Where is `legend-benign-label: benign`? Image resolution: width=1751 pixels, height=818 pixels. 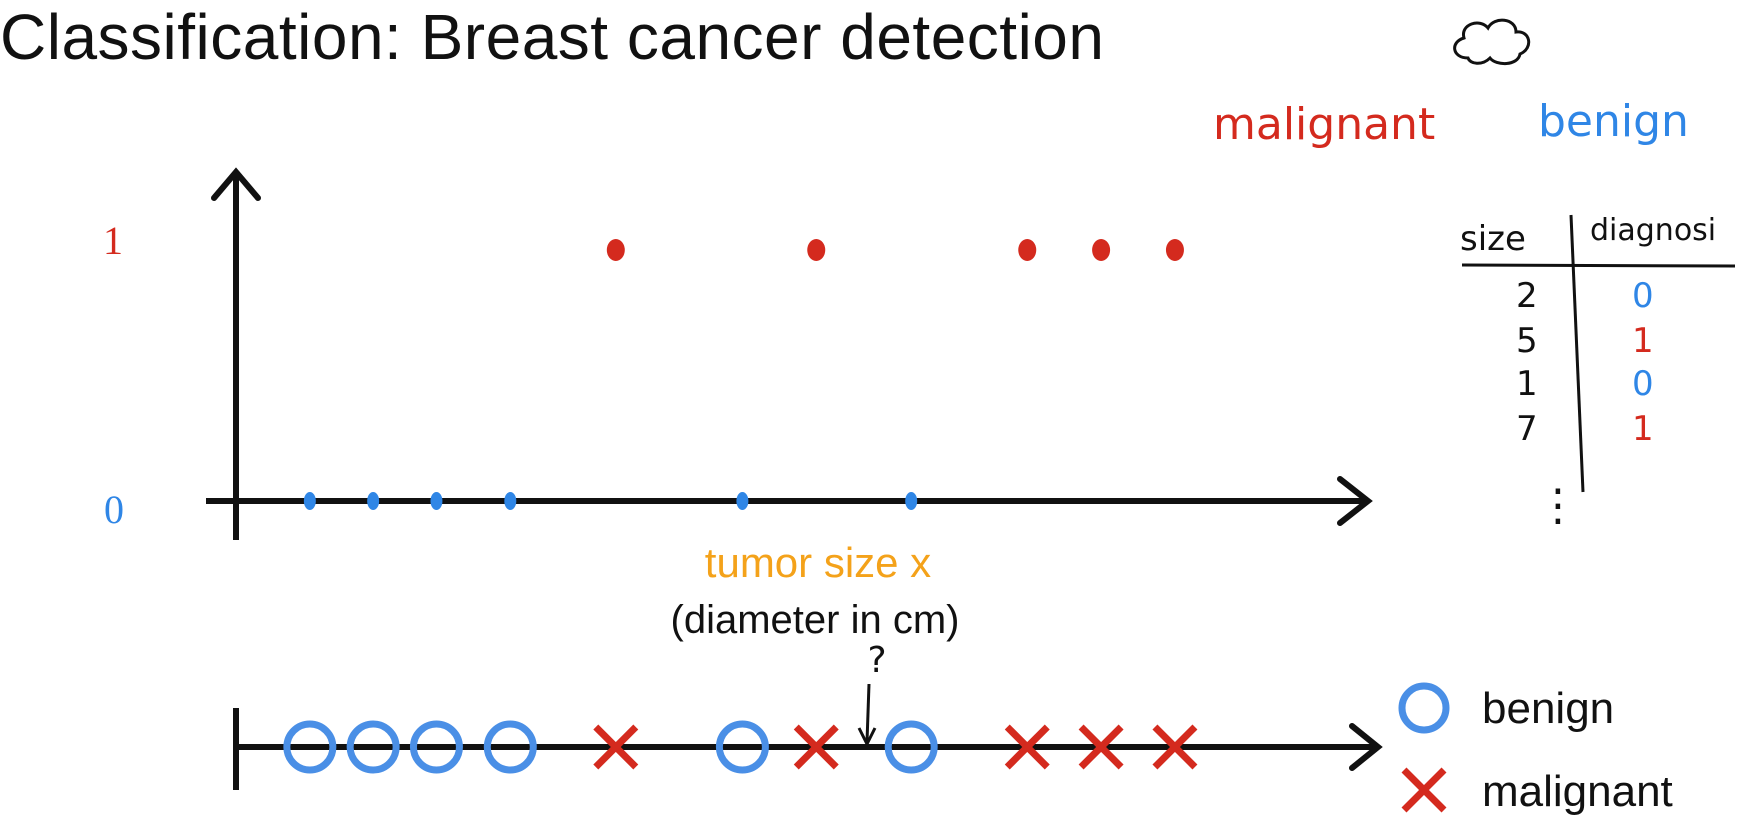 legend-benign-label: benign is located at coordinates (1548, 708).